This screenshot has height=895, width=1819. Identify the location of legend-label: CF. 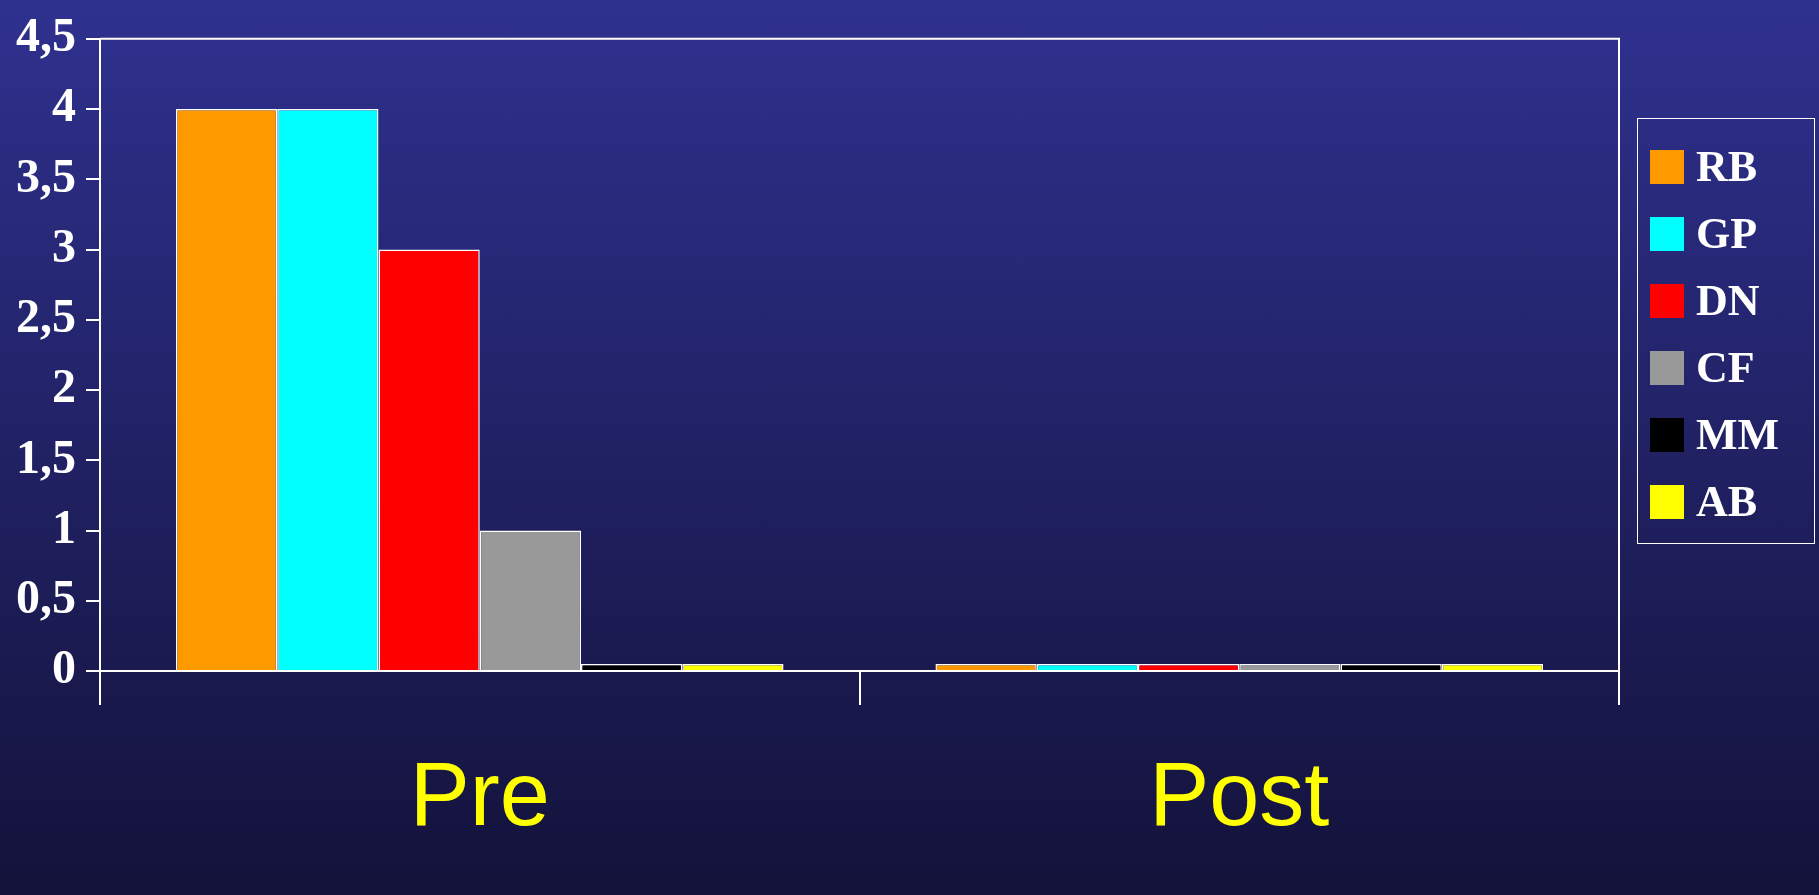
(1725, 367).